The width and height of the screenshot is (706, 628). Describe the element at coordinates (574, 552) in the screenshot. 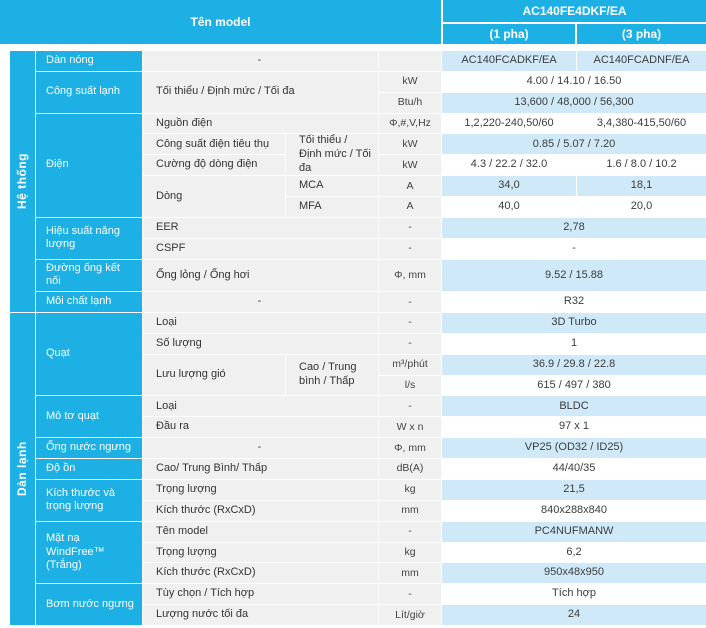

I see `value-trong-luong-2: 6,2` at that location.